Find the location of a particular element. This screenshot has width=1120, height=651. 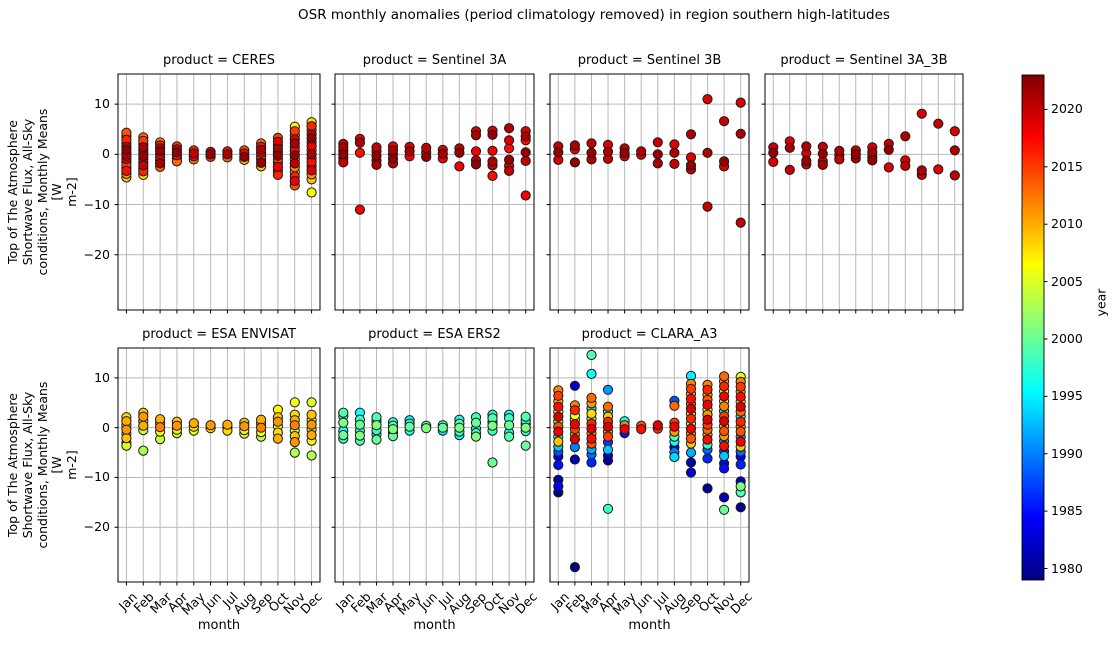

subplot-sentinel-3a-3b is located at coordinates (862, 193).